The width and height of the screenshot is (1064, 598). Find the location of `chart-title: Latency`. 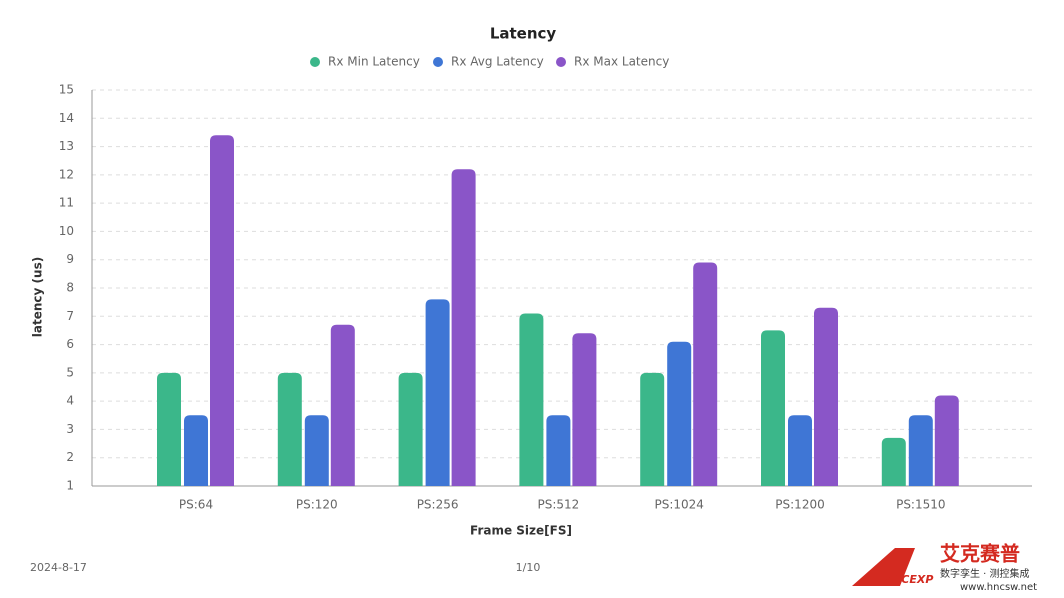

chart-title: Latency is located at coordinates (523, 34).